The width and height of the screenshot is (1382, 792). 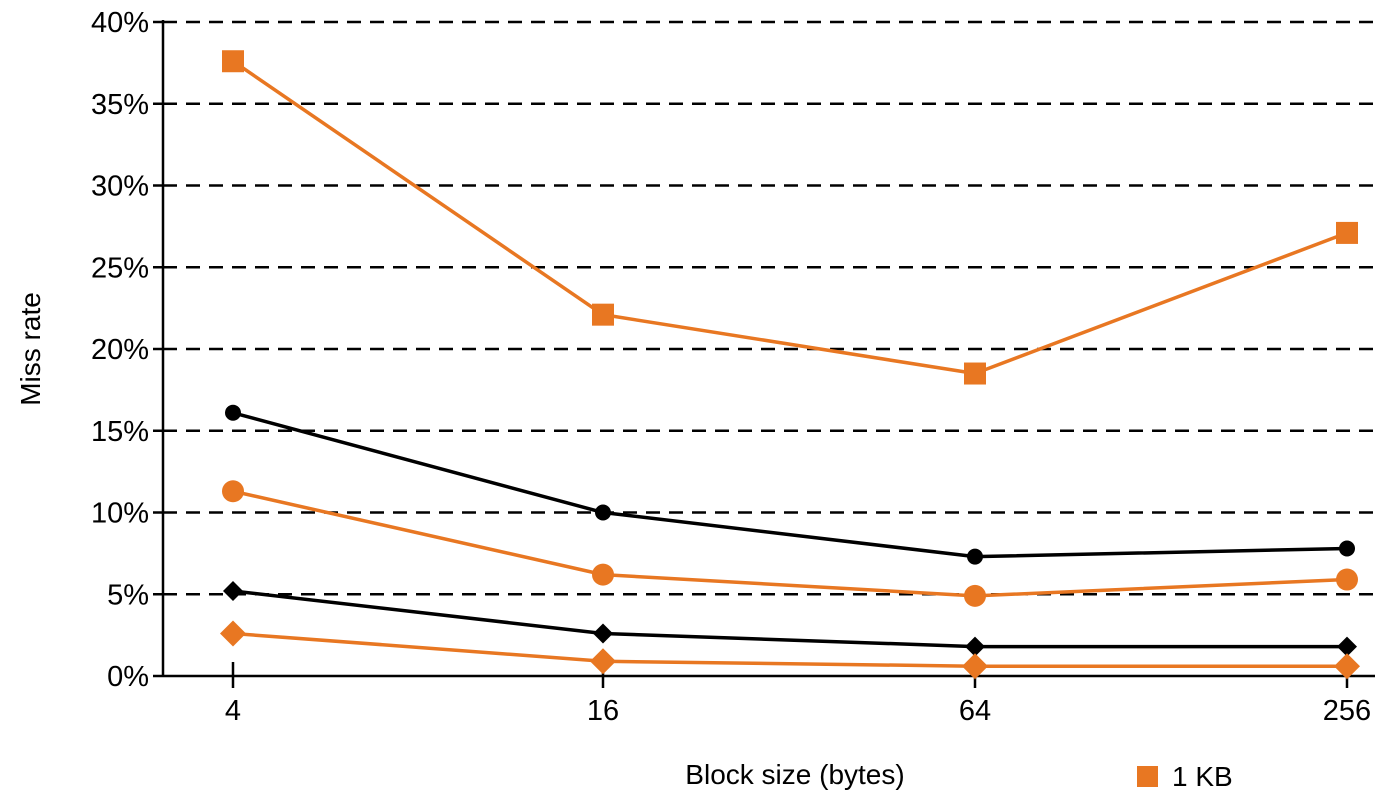 What do you see at coordinates (120, 514) in the screenshot?
I see `y-tick-label: 10%` at bounding box center [120, 514].